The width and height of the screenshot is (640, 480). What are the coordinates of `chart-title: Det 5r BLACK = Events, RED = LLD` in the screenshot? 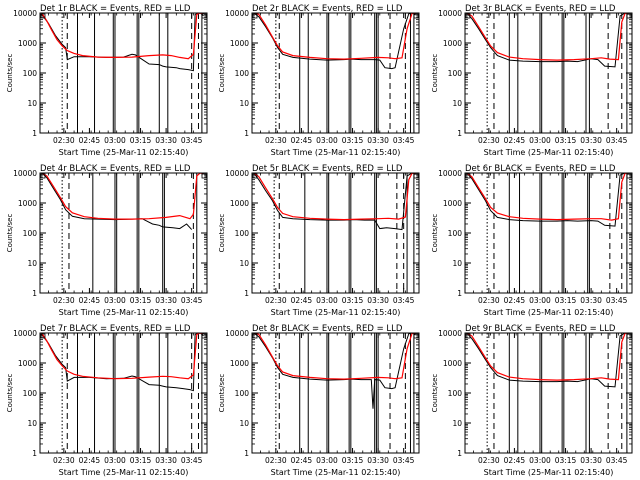 It's located at (327, 169).